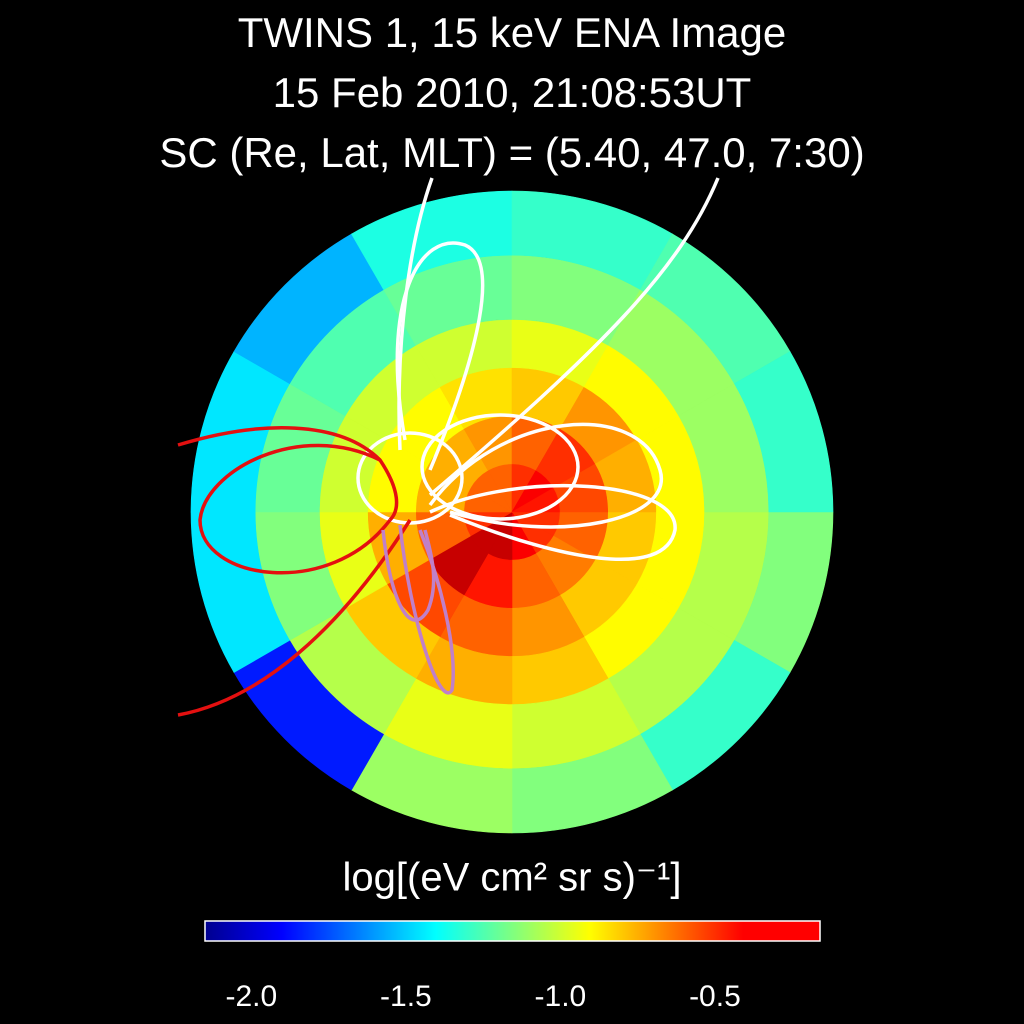 Image resolution: width=1024 pixels, height=1024 pixels. I want to click on title-line: 15 Feb 2010, 21:08:53UT, so click(512, 92).